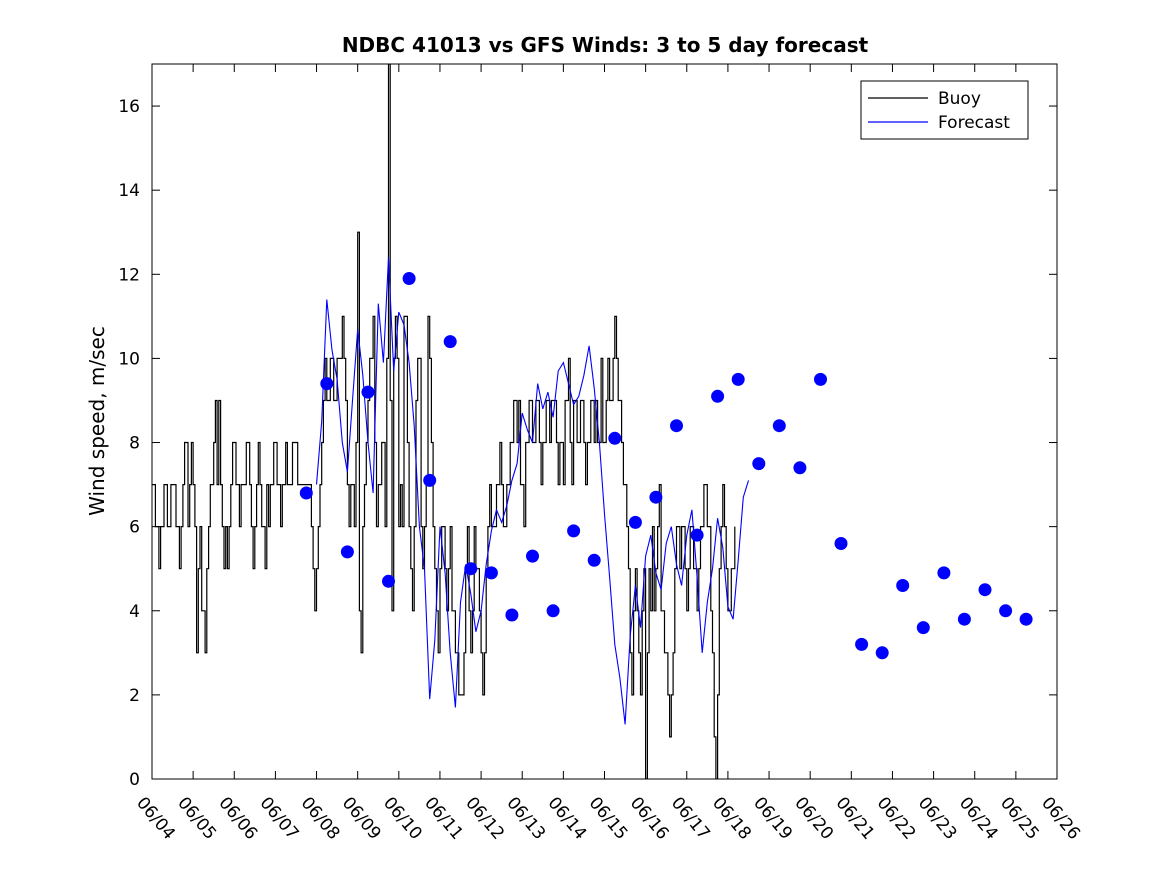 The width and height of the screenshot is (1167, 875). What do you see at coordinates (134, 528) in the screenshot?
I see `y-tick-label: 6` at bounding box center [134, 528].